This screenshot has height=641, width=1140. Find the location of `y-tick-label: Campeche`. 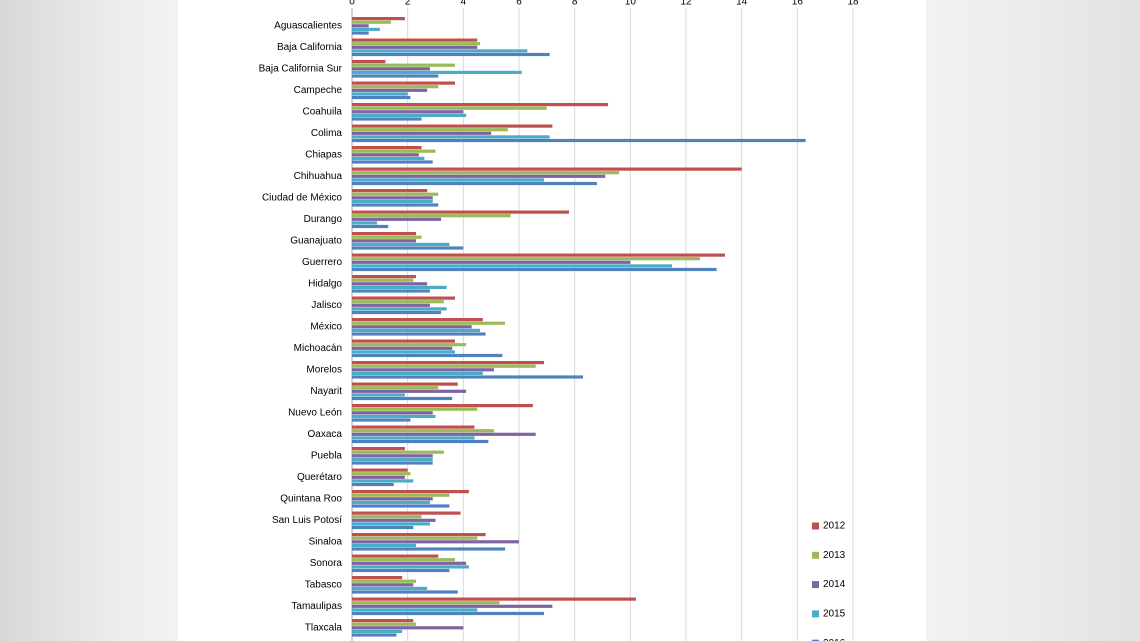

y-tick-label: Campeche is located at coordinates (318, 90).